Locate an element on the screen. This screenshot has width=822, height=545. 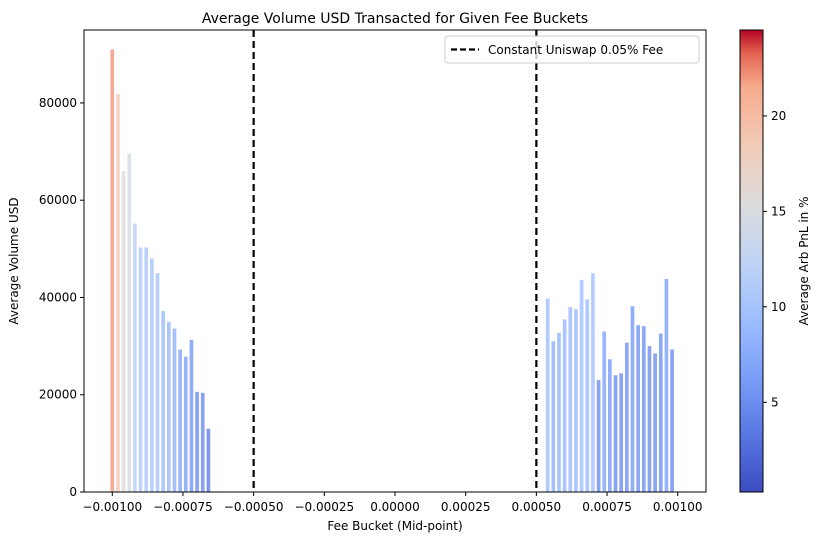
x-tick-label: 0.00000 is located at coordinates (395, 507).